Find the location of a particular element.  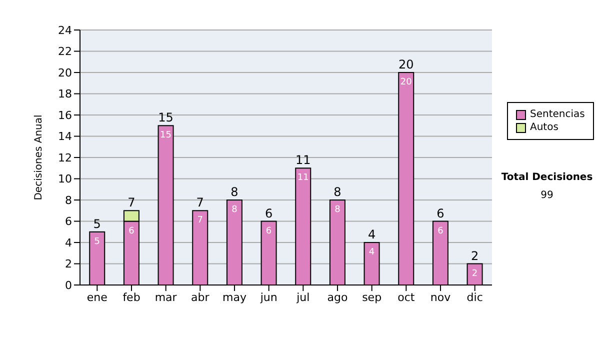

legend-label: Autos is located at coordinates (544, 127).